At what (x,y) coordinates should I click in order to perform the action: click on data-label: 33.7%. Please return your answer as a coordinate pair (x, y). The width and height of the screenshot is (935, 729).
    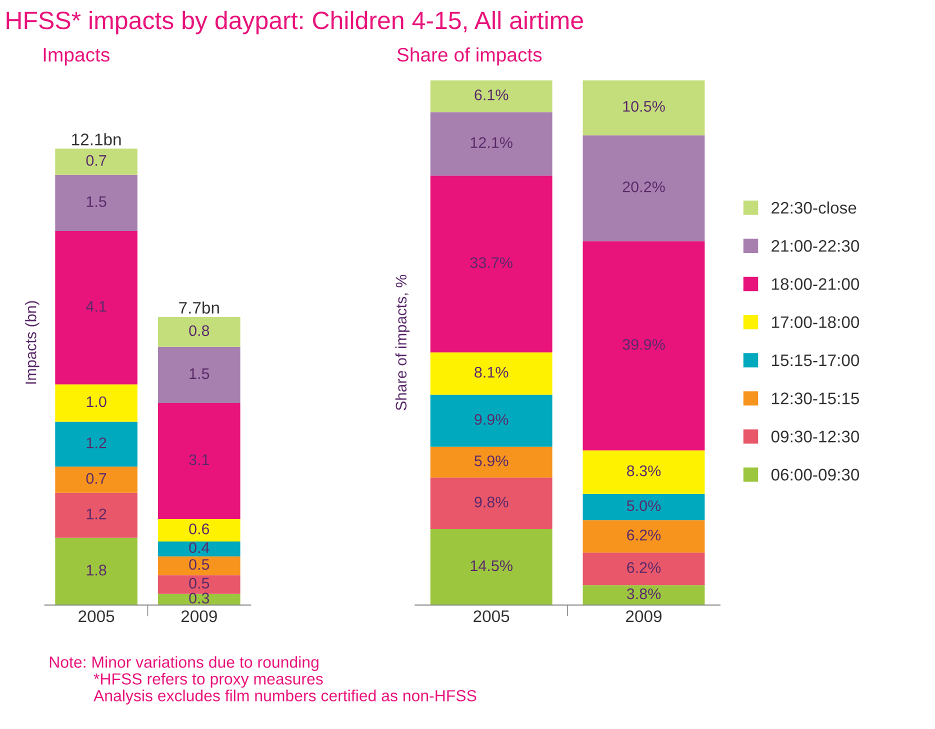
    Looking at the image, I should click on (491, 262).